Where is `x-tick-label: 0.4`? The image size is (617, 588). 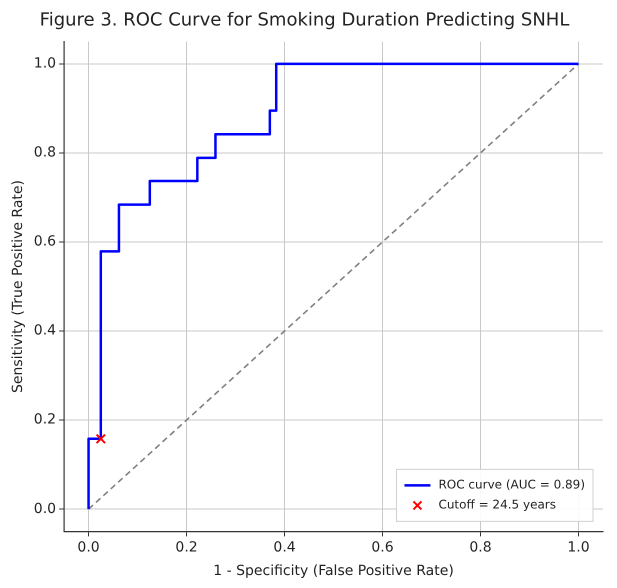
x-tick-label: 0.4 is located at coordinates (284, 547).